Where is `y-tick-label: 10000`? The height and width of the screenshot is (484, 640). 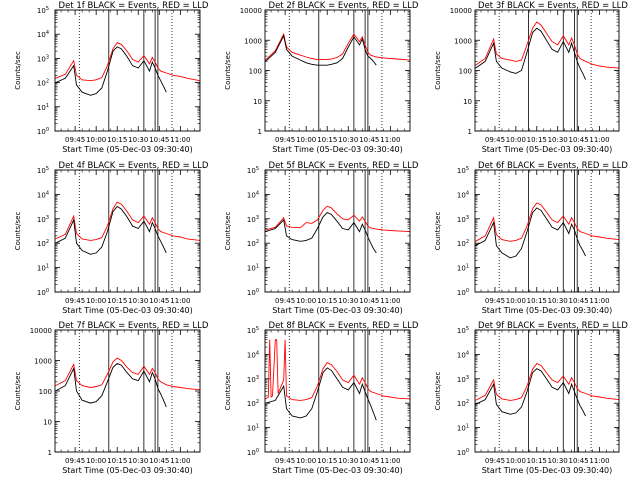 y-tick-label: 10000 is located at coordinates (251, 11).